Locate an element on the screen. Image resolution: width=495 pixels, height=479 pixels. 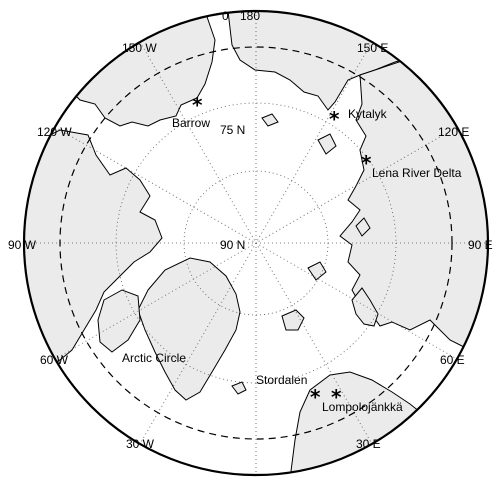
lon-label-30w: 30 W is located at coordinates (140, 444).